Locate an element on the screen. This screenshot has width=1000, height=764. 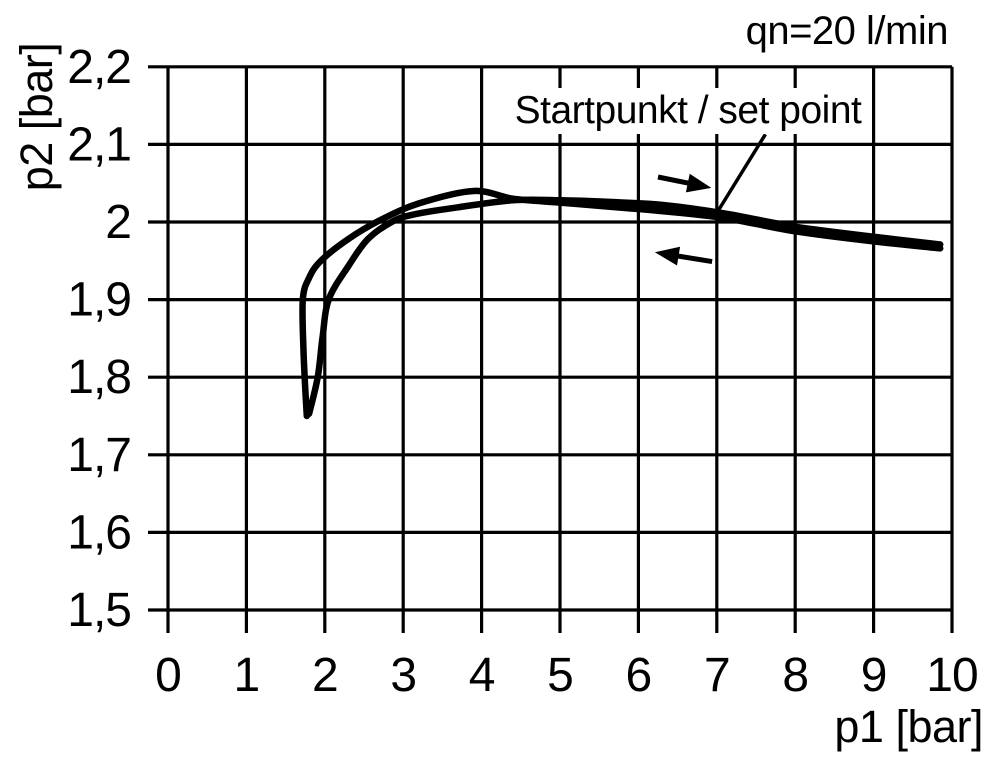
y-tick-label: 2,1 is located at coordinates (99, 144).